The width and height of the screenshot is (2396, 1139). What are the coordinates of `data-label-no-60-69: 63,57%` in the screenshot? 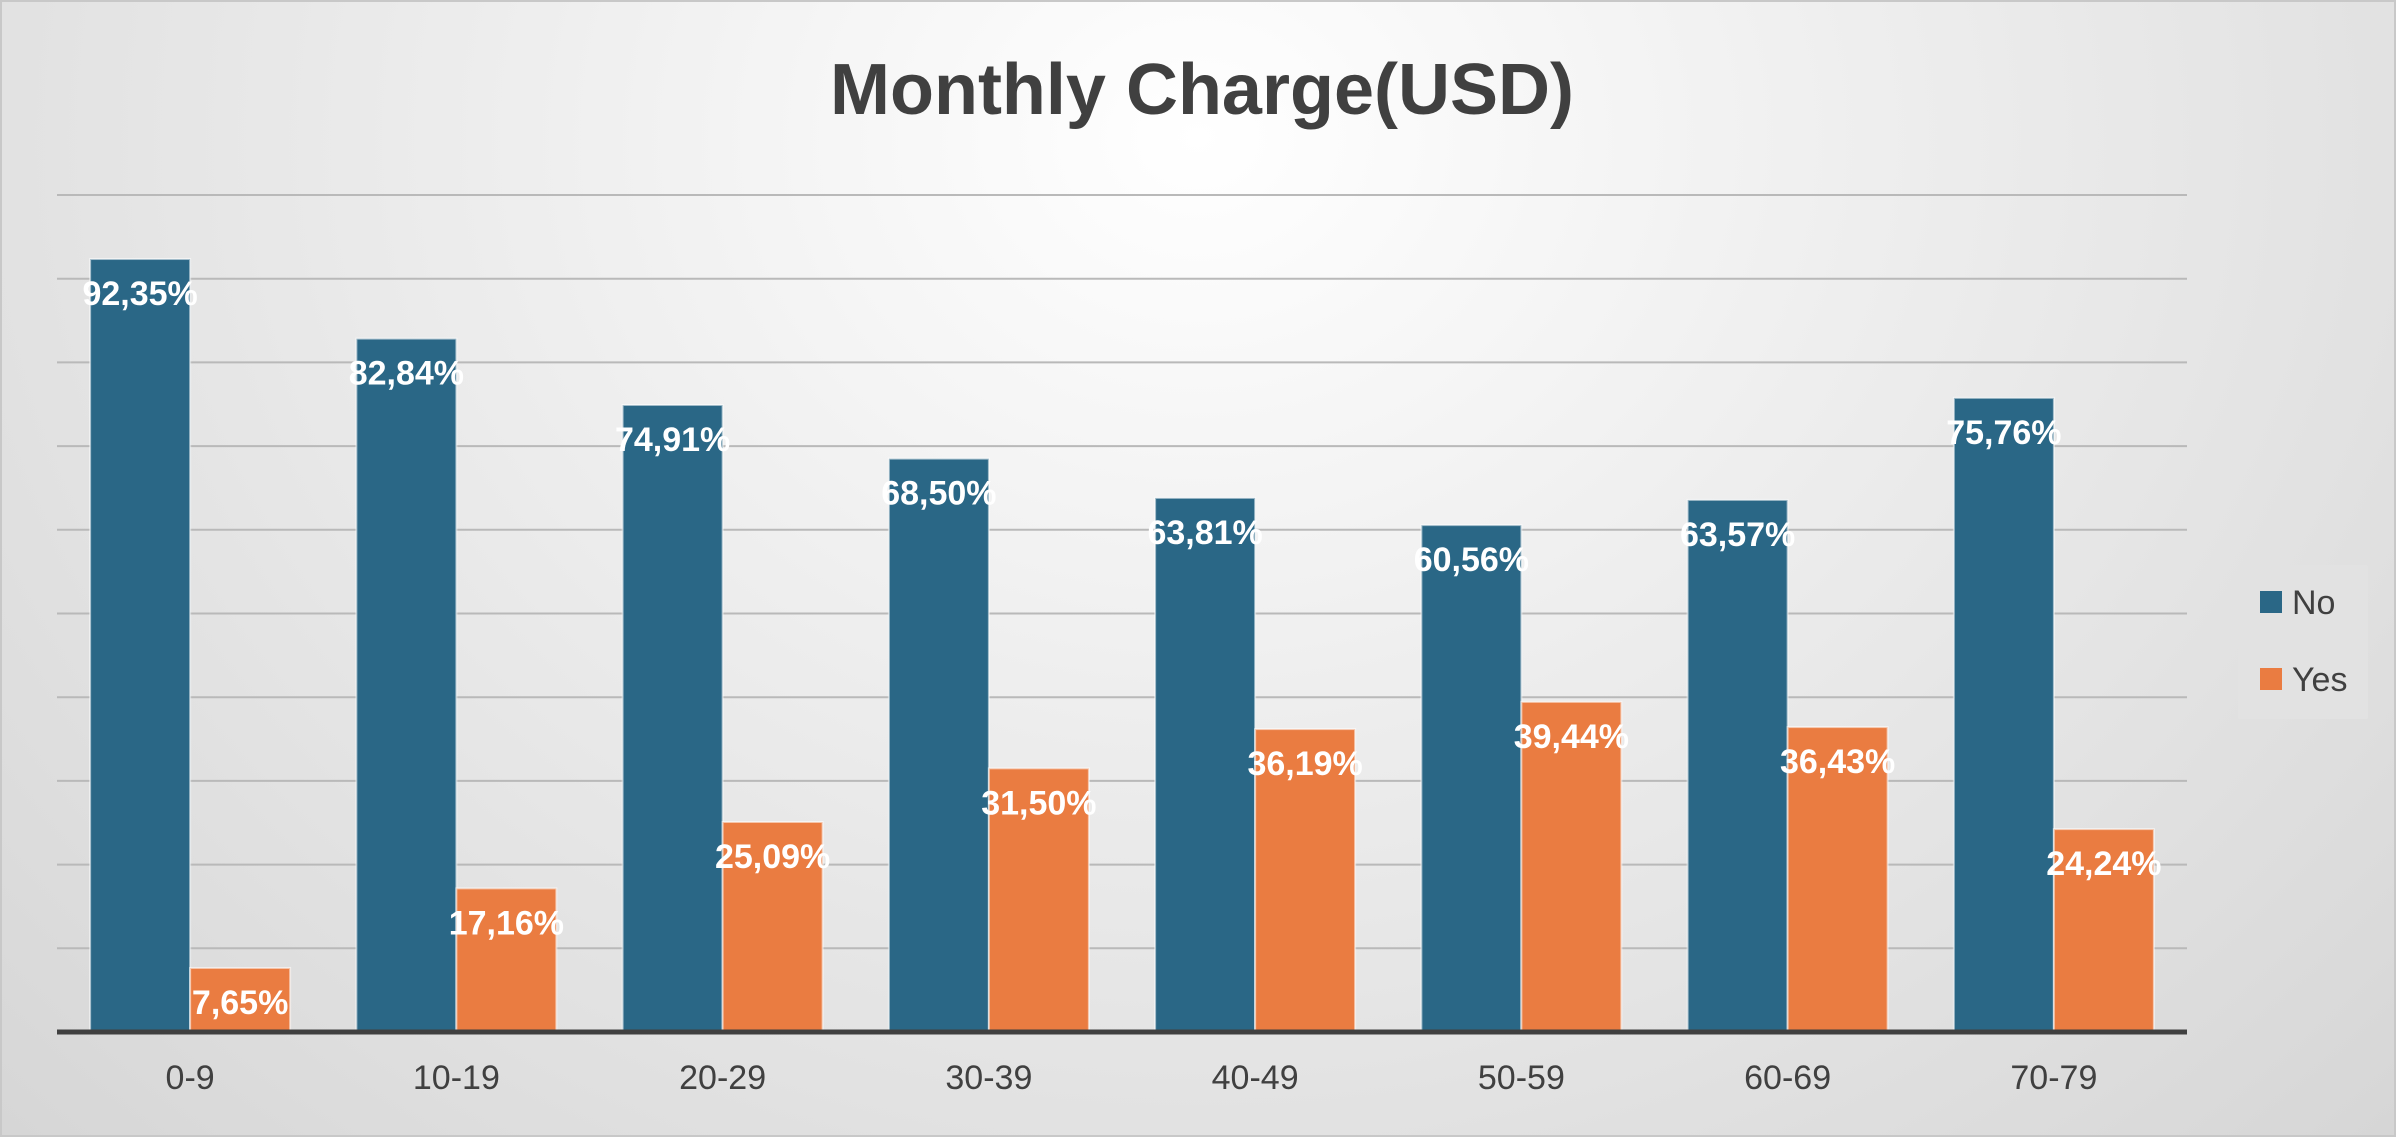 It's located at (1737, 535).